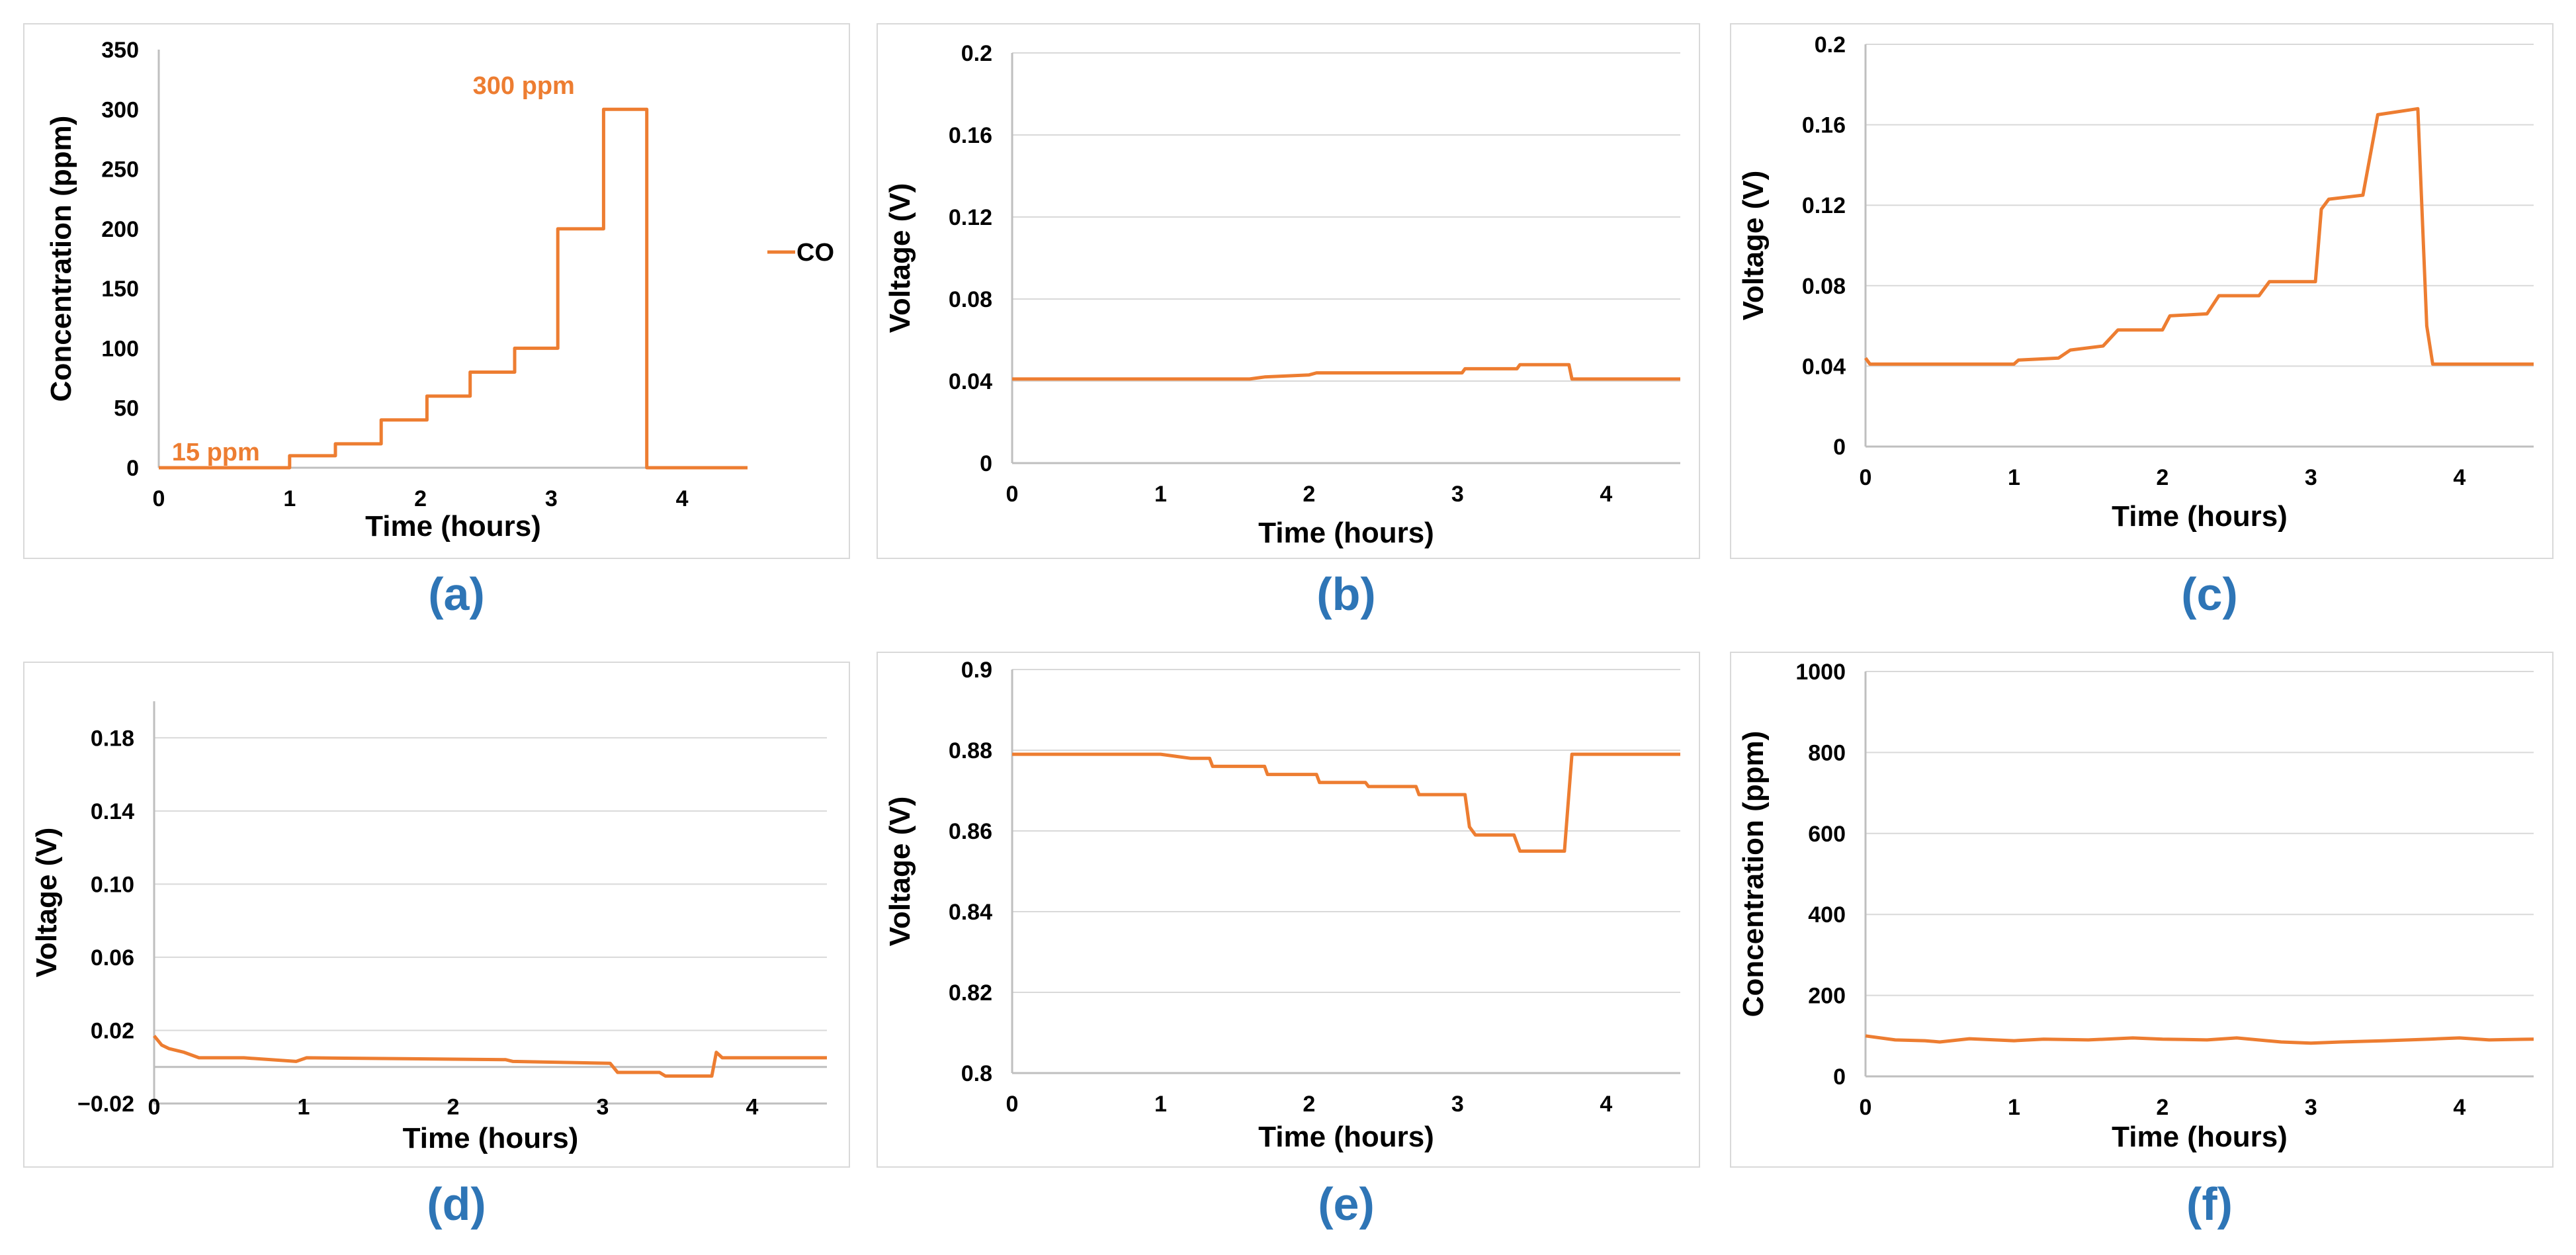 The width and height of the screenshot is (2576, 1255). What do you see at coordinates (976, 1073) in the screenshot?
I see `y-tick-label: 0.8` at bounding box center [976, 1073].